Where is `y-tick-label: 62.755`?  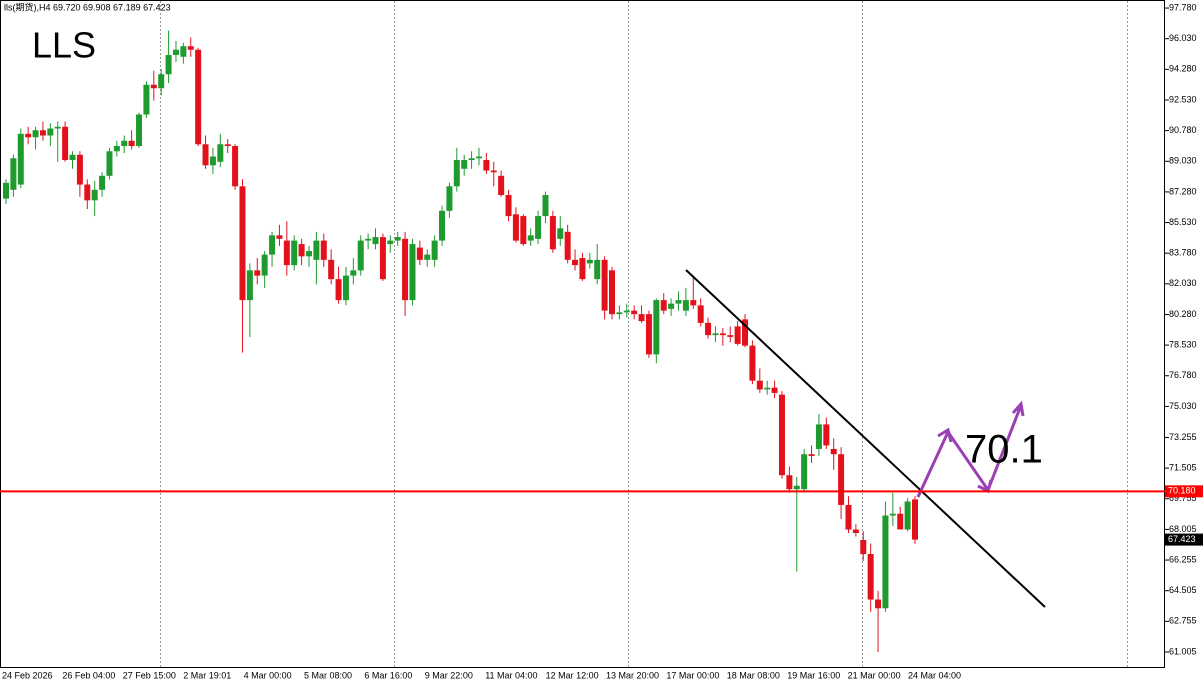 y-tick-label: 62.755 is located at coordinates (1183, 621).